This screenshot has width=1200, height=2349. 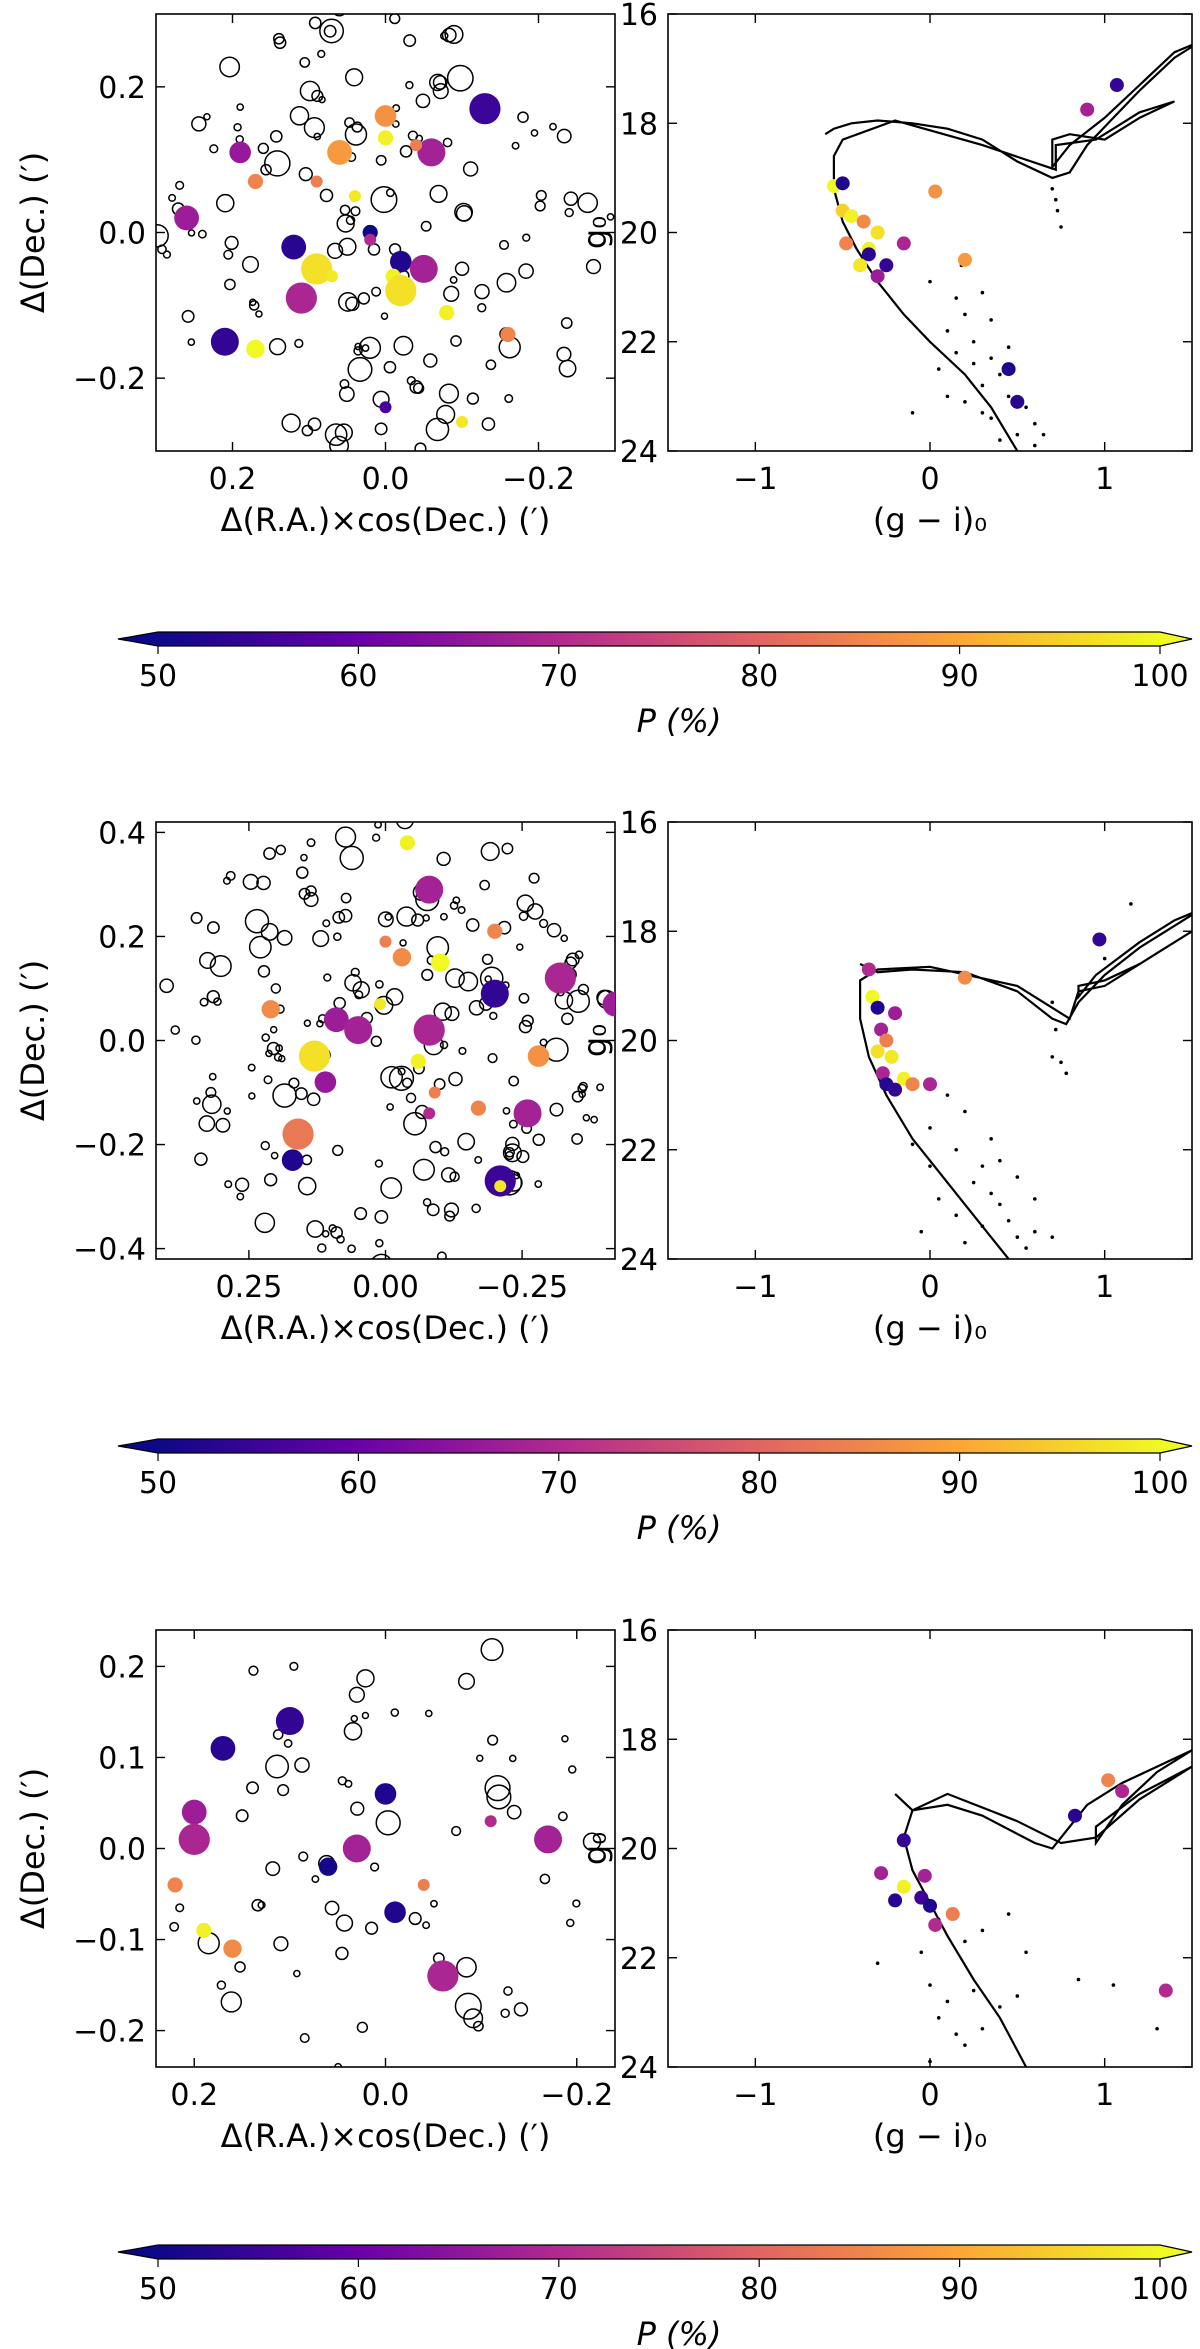 I want to click on cmd-panel-3-xtick-label: −1, so click(x=755, y=2095).